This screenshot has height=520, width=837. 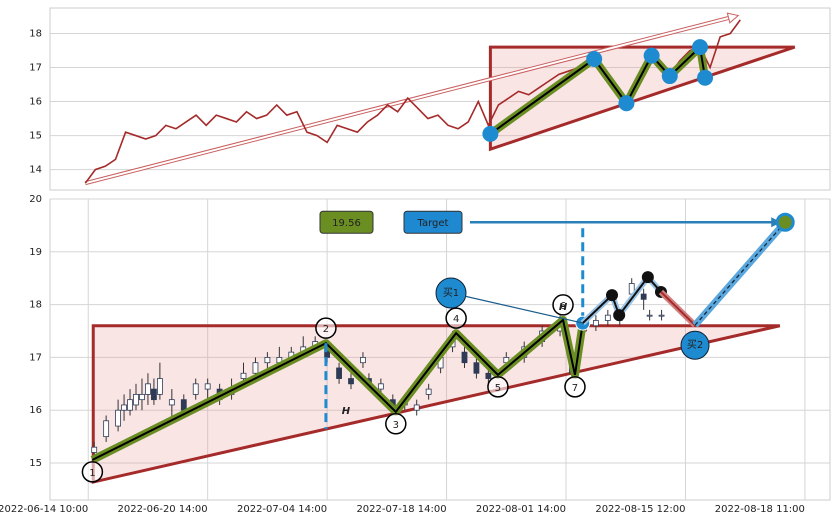 I want to click on buy-label: 买1, so click(x=451, y=293).